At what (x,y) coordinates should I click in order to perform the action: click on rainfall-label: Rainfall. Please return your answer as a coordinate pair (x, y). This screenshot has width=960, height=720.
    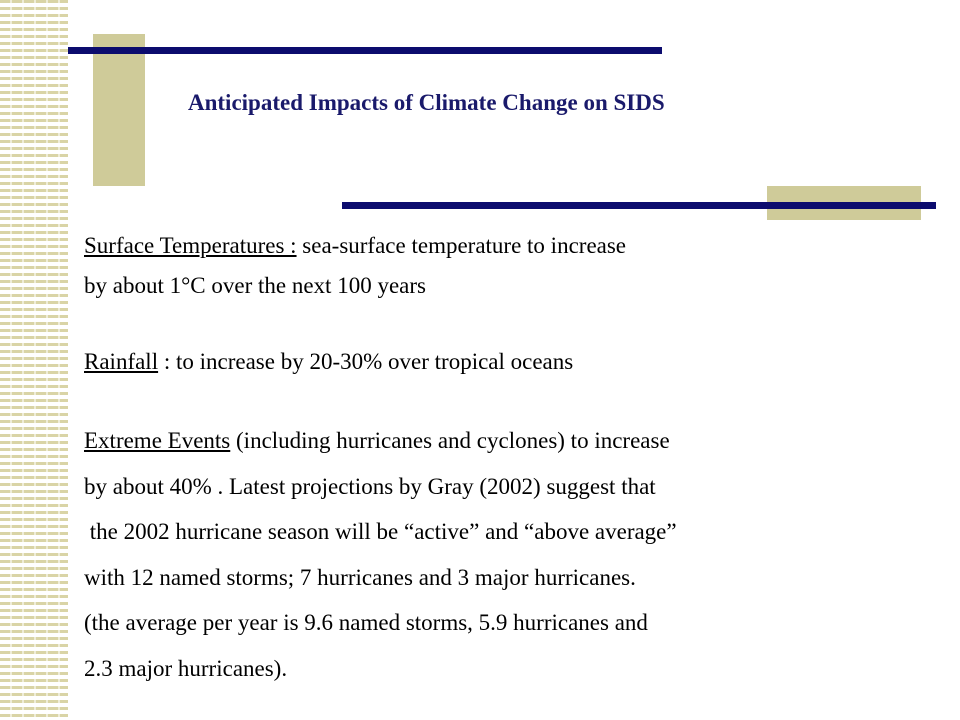
    Looking at the image, I should click on (121, 361).